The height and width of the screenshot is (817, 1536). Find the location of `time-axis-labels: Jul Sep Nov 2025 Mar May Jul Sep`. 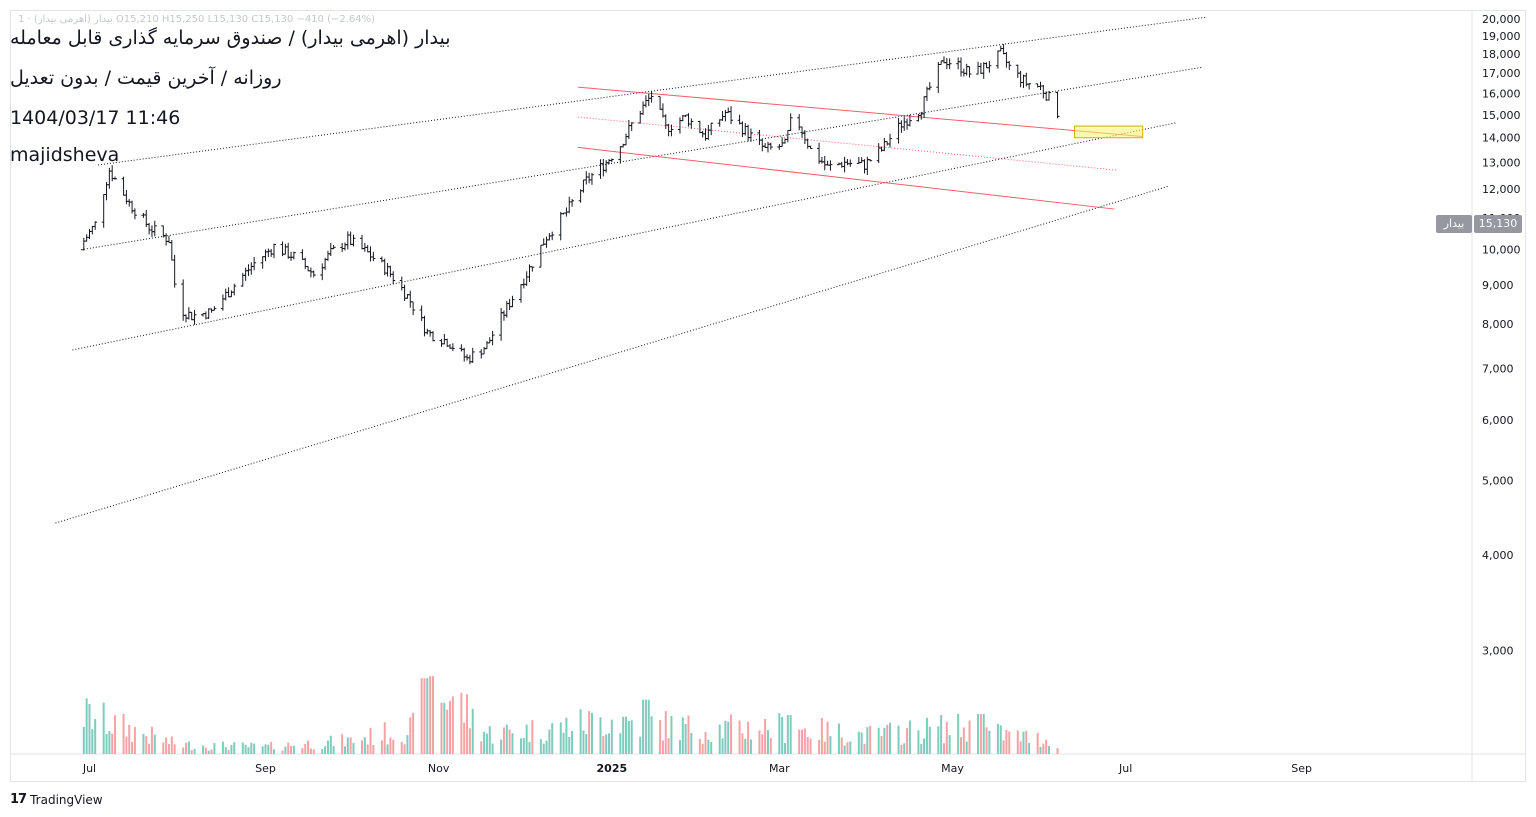

time-axis-labels: Jul Sep Nov 2025 Mar May Jul Sep is located at coordinates (697, 768).